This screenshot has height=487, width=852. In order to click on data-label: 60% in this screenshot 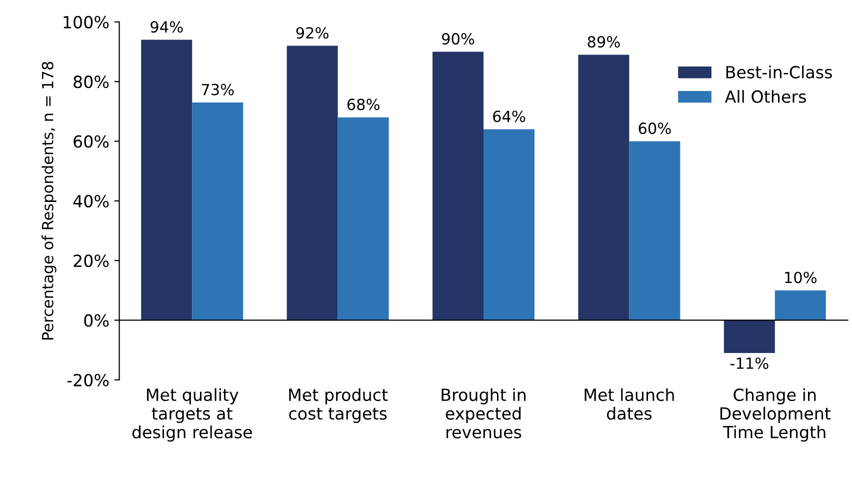, I will do `click(654, 128)`.